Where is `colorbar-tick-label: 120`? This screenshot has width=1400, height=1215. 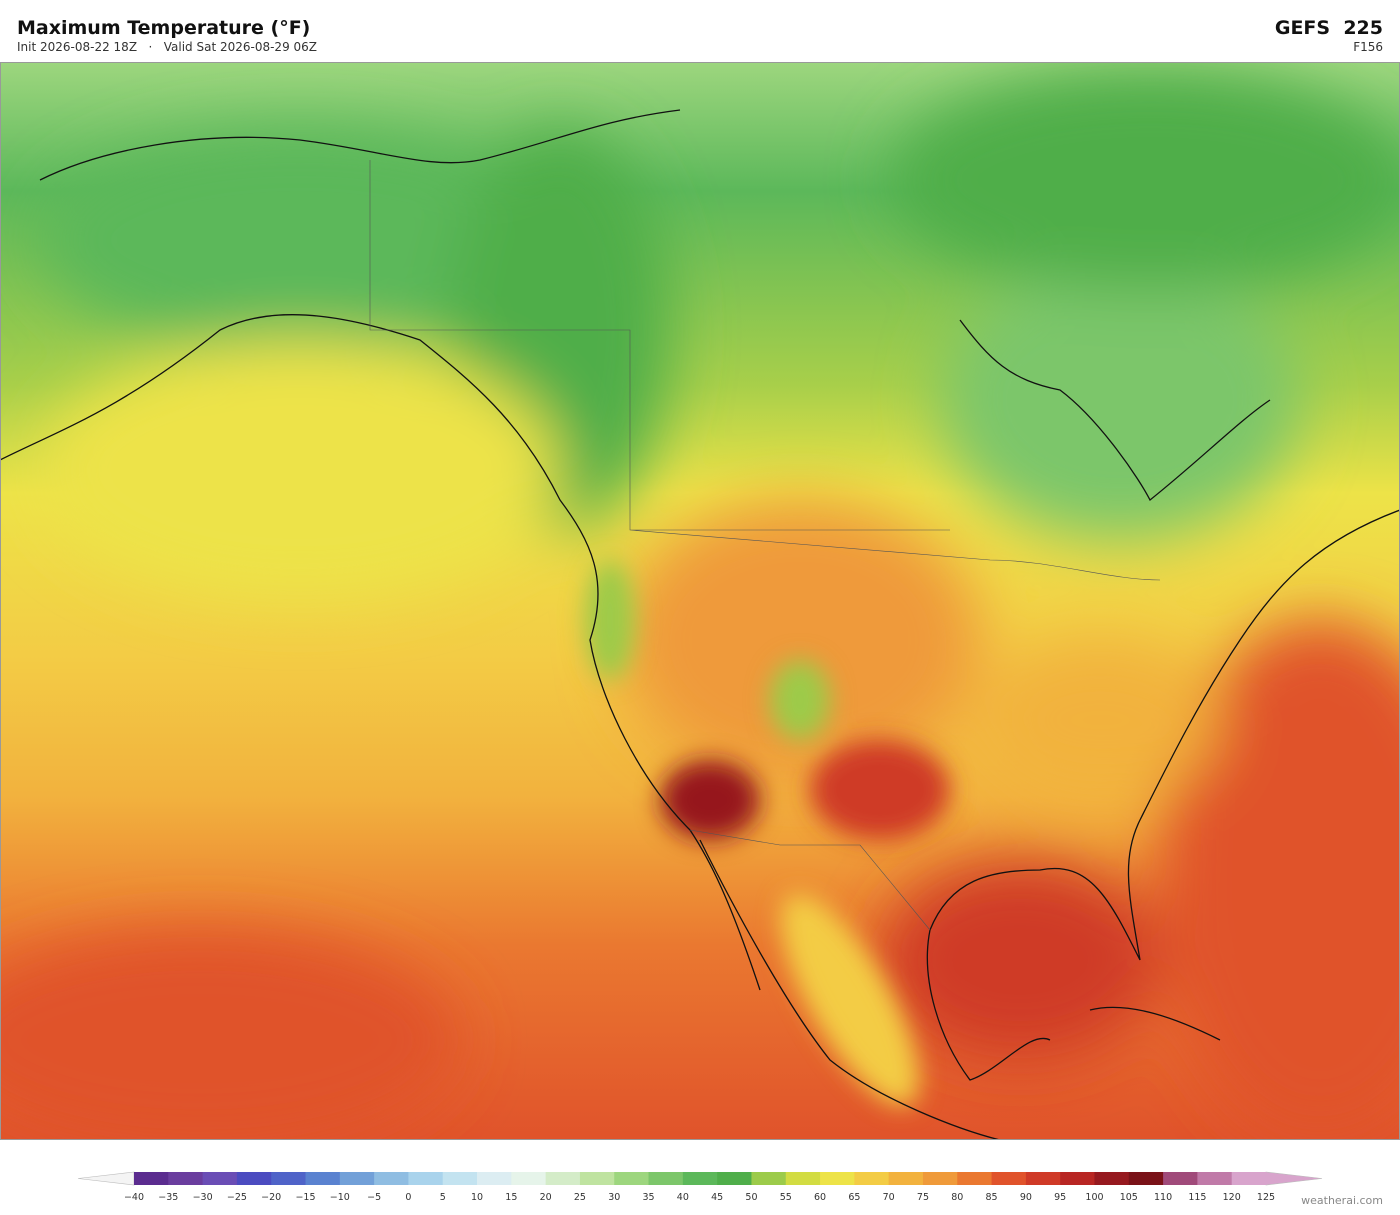
colorbar-tick-label: 120 is located at coordinates (1232, 1197).